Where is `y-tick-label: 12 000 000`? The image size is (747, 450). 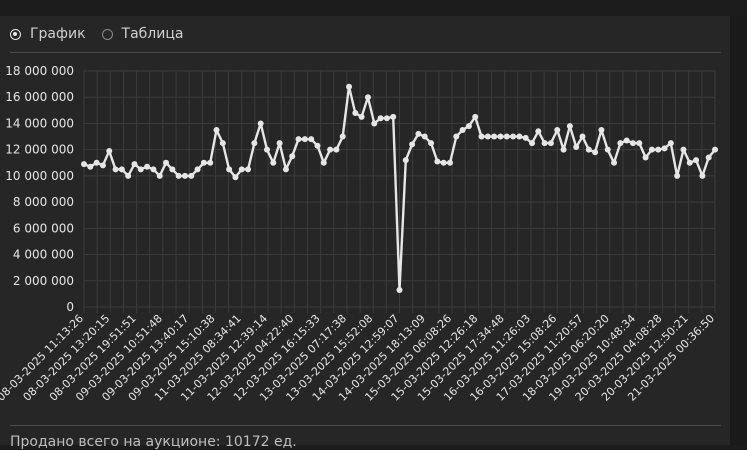
y-tick-label: 12 000 000 is located at coordinates (39, 150).